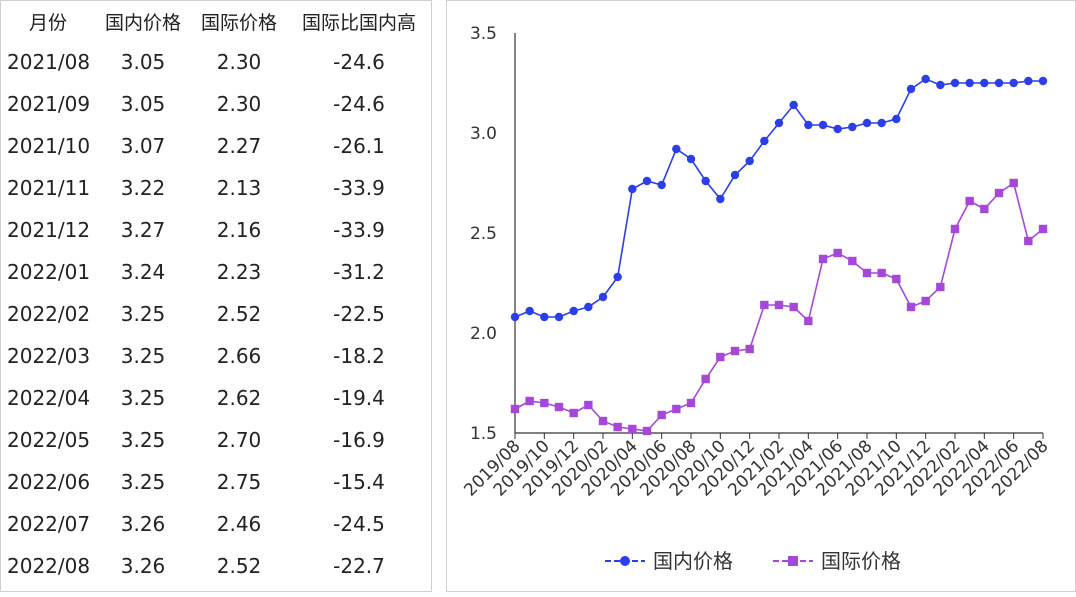  I want to click on table-header-row: 月份 国内价格 国际价格 国际比国内高, so click(216, 21).